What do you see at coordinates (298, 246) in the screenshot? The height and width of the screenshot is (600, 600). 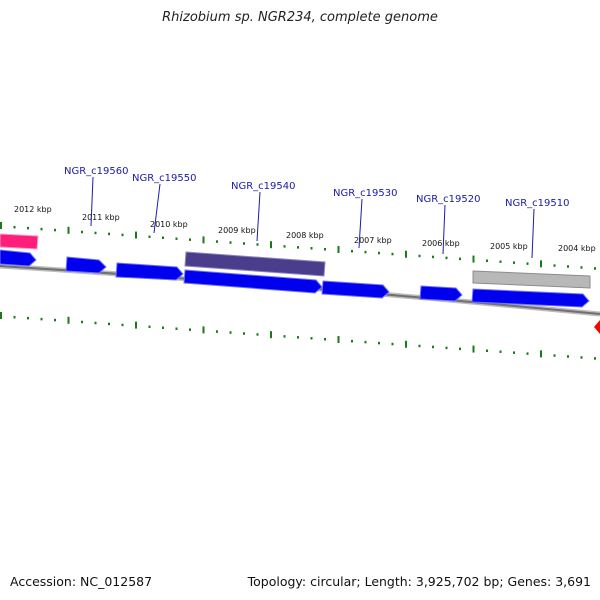 I see `outer-scale-ticks` at bounding box center [298, 246].